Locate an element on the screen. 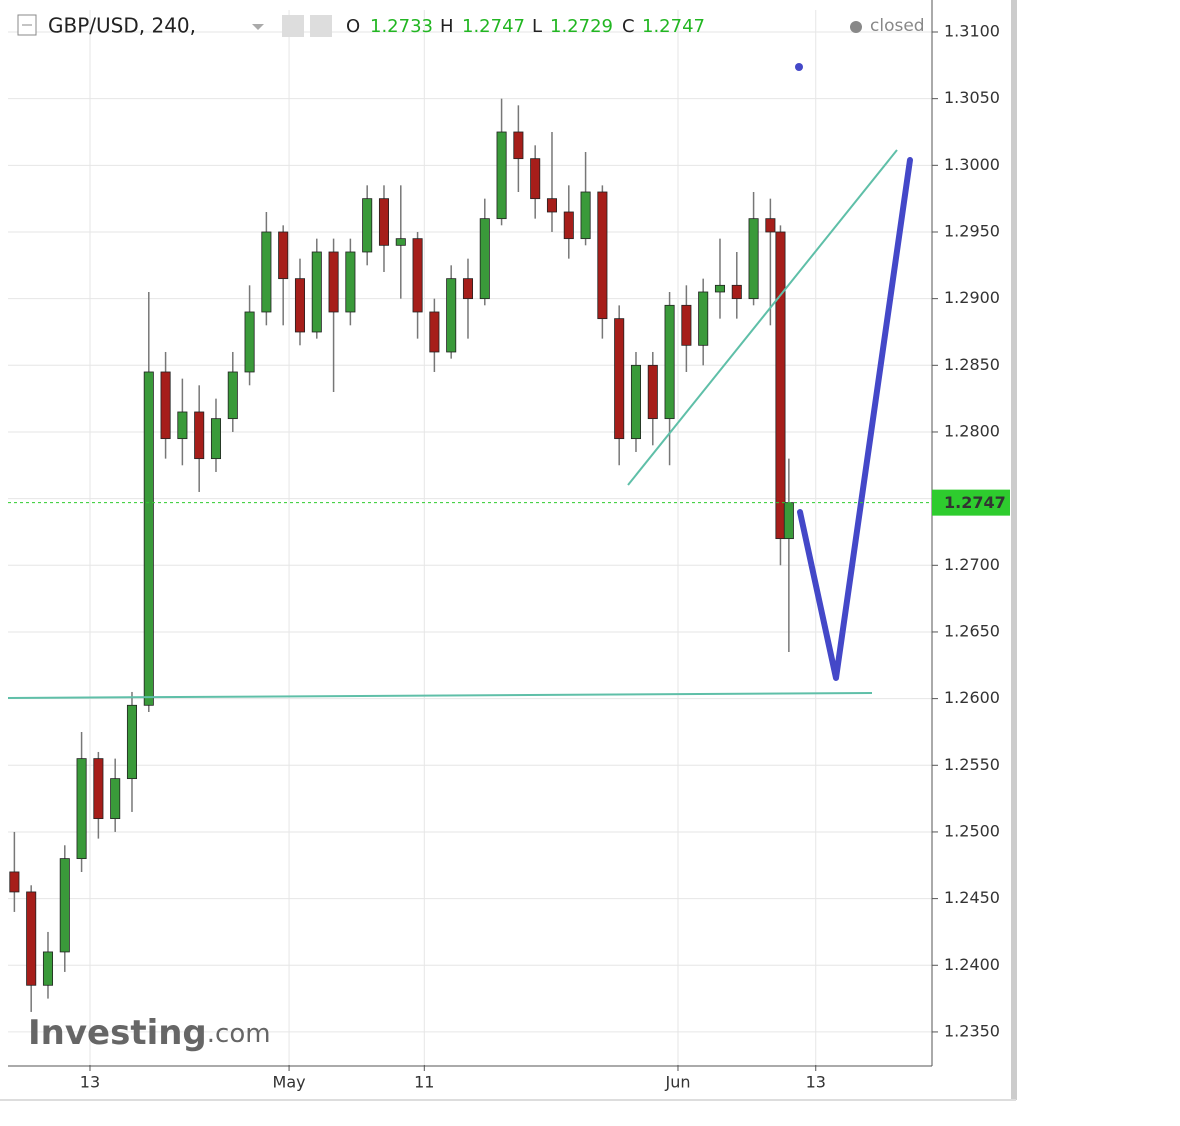  forecast-path is located at coordinates (855, 419).